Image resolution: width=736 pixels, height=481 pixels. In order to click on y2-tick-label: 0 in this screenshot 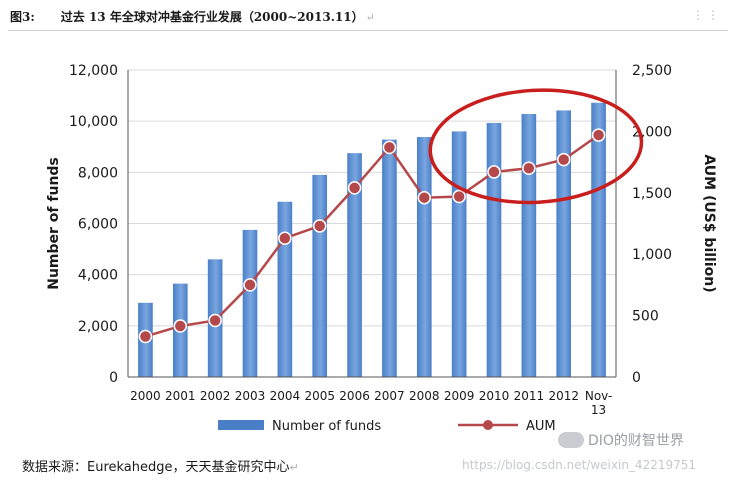, I will do `click(636, 378)`.